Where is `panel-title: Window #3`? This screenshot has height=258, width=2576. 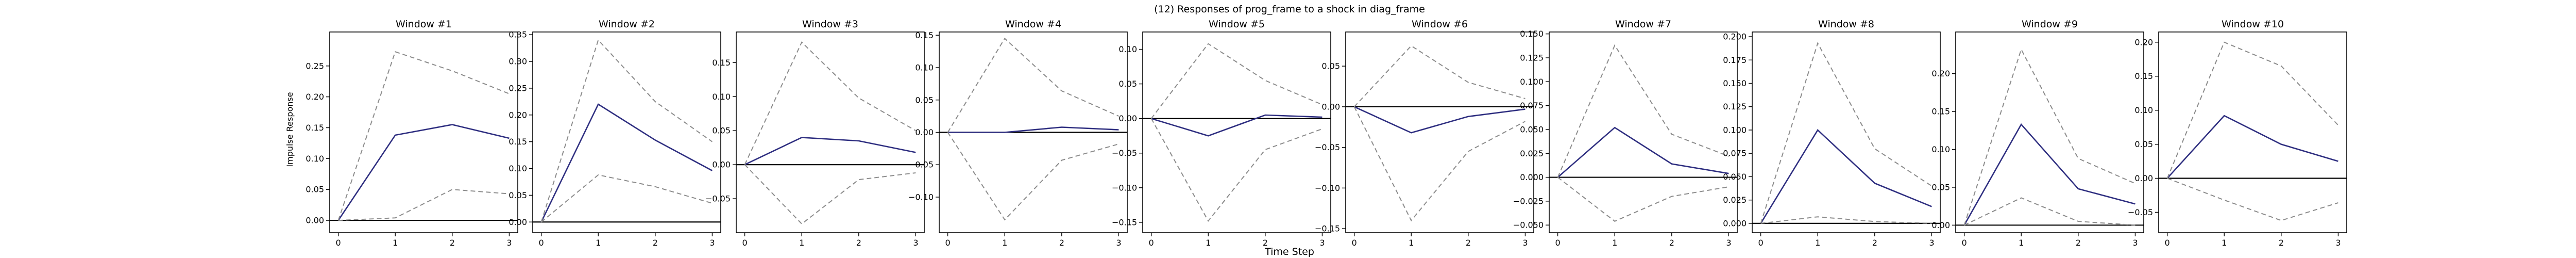
panel-title: Window #3 is located at coordinates (830, 24).